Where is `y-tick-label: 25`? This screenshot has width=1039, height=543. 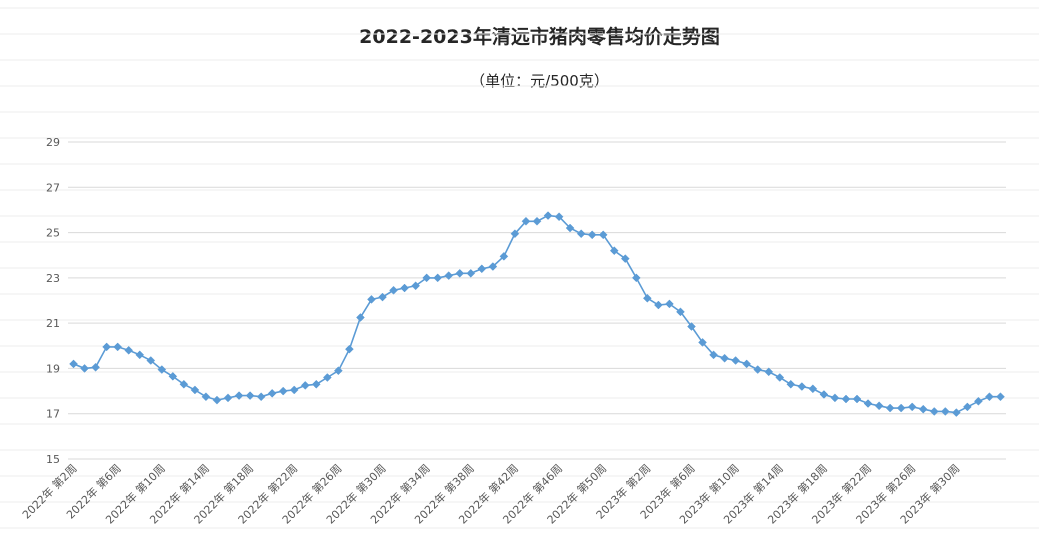 y-tick-label: 25 is located at coordinates (53, 233).